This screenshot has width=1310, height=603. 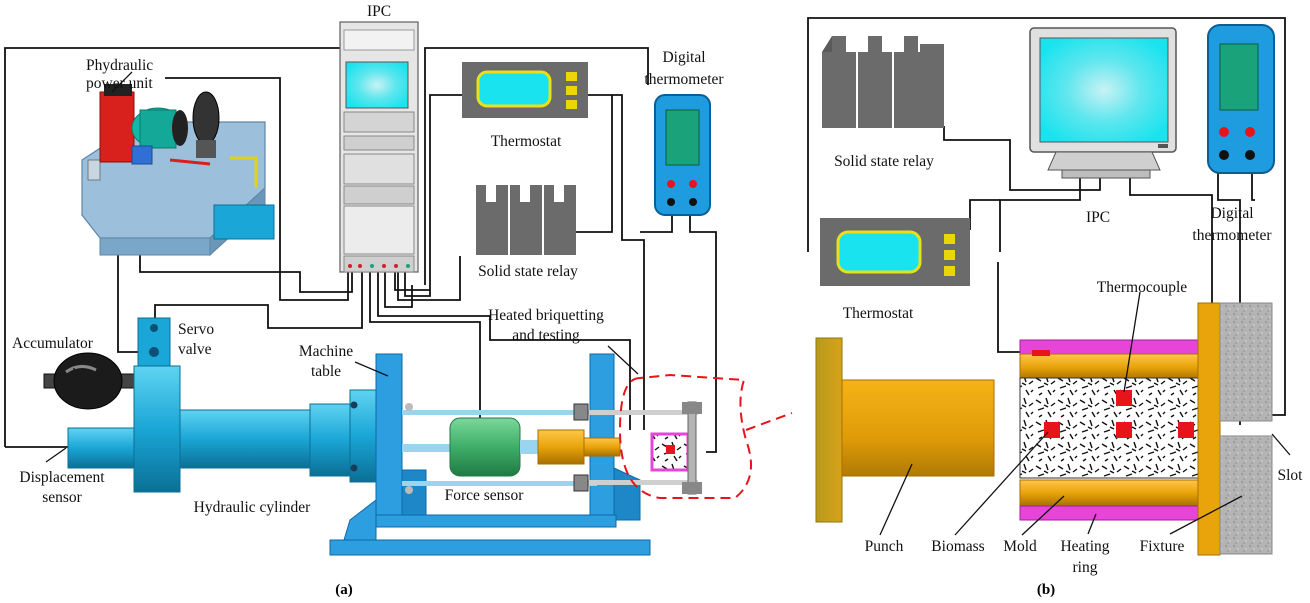 What do you see at coordinates (619, 448) in the screenshot?
I see `punch-assembly-a` at bounding box center [619, 448].